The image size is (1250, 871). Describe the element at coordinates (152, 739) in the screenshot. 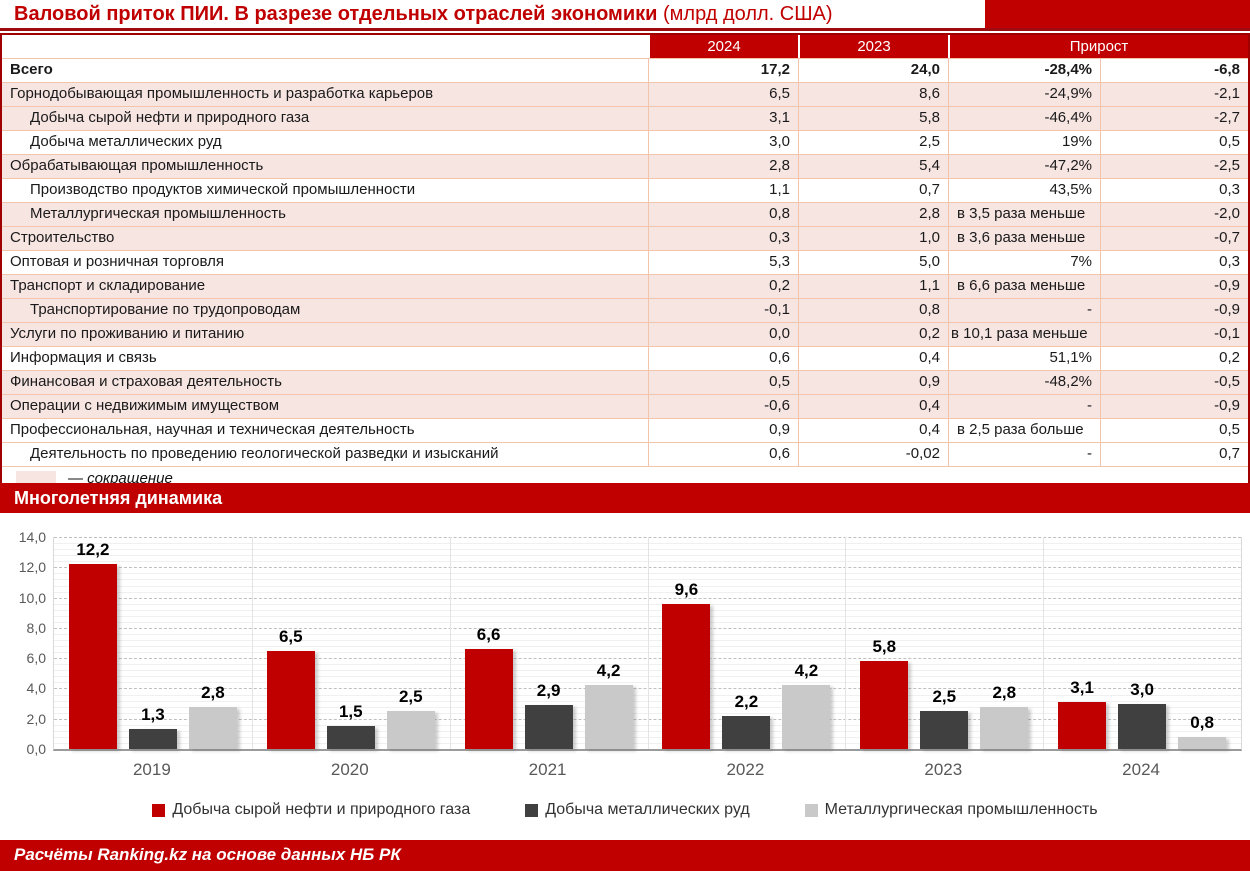

I see `bar-2019-s1` at that location.